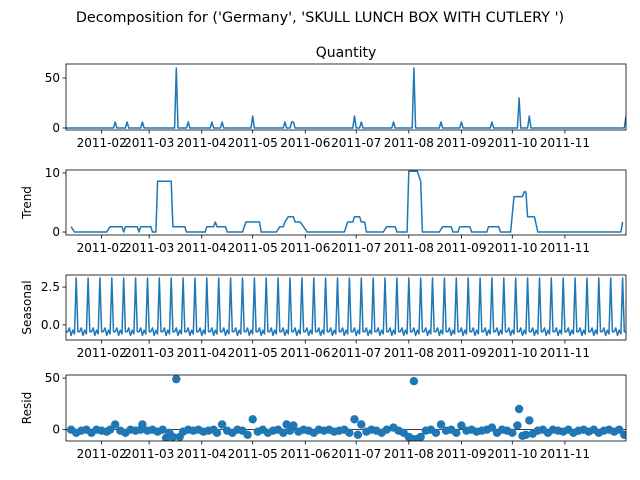  What do you see at coordinates (253, 143) in the screenshot?
I see `x-tick-label-observed: 2011-05` at bounding box center [253, 143].